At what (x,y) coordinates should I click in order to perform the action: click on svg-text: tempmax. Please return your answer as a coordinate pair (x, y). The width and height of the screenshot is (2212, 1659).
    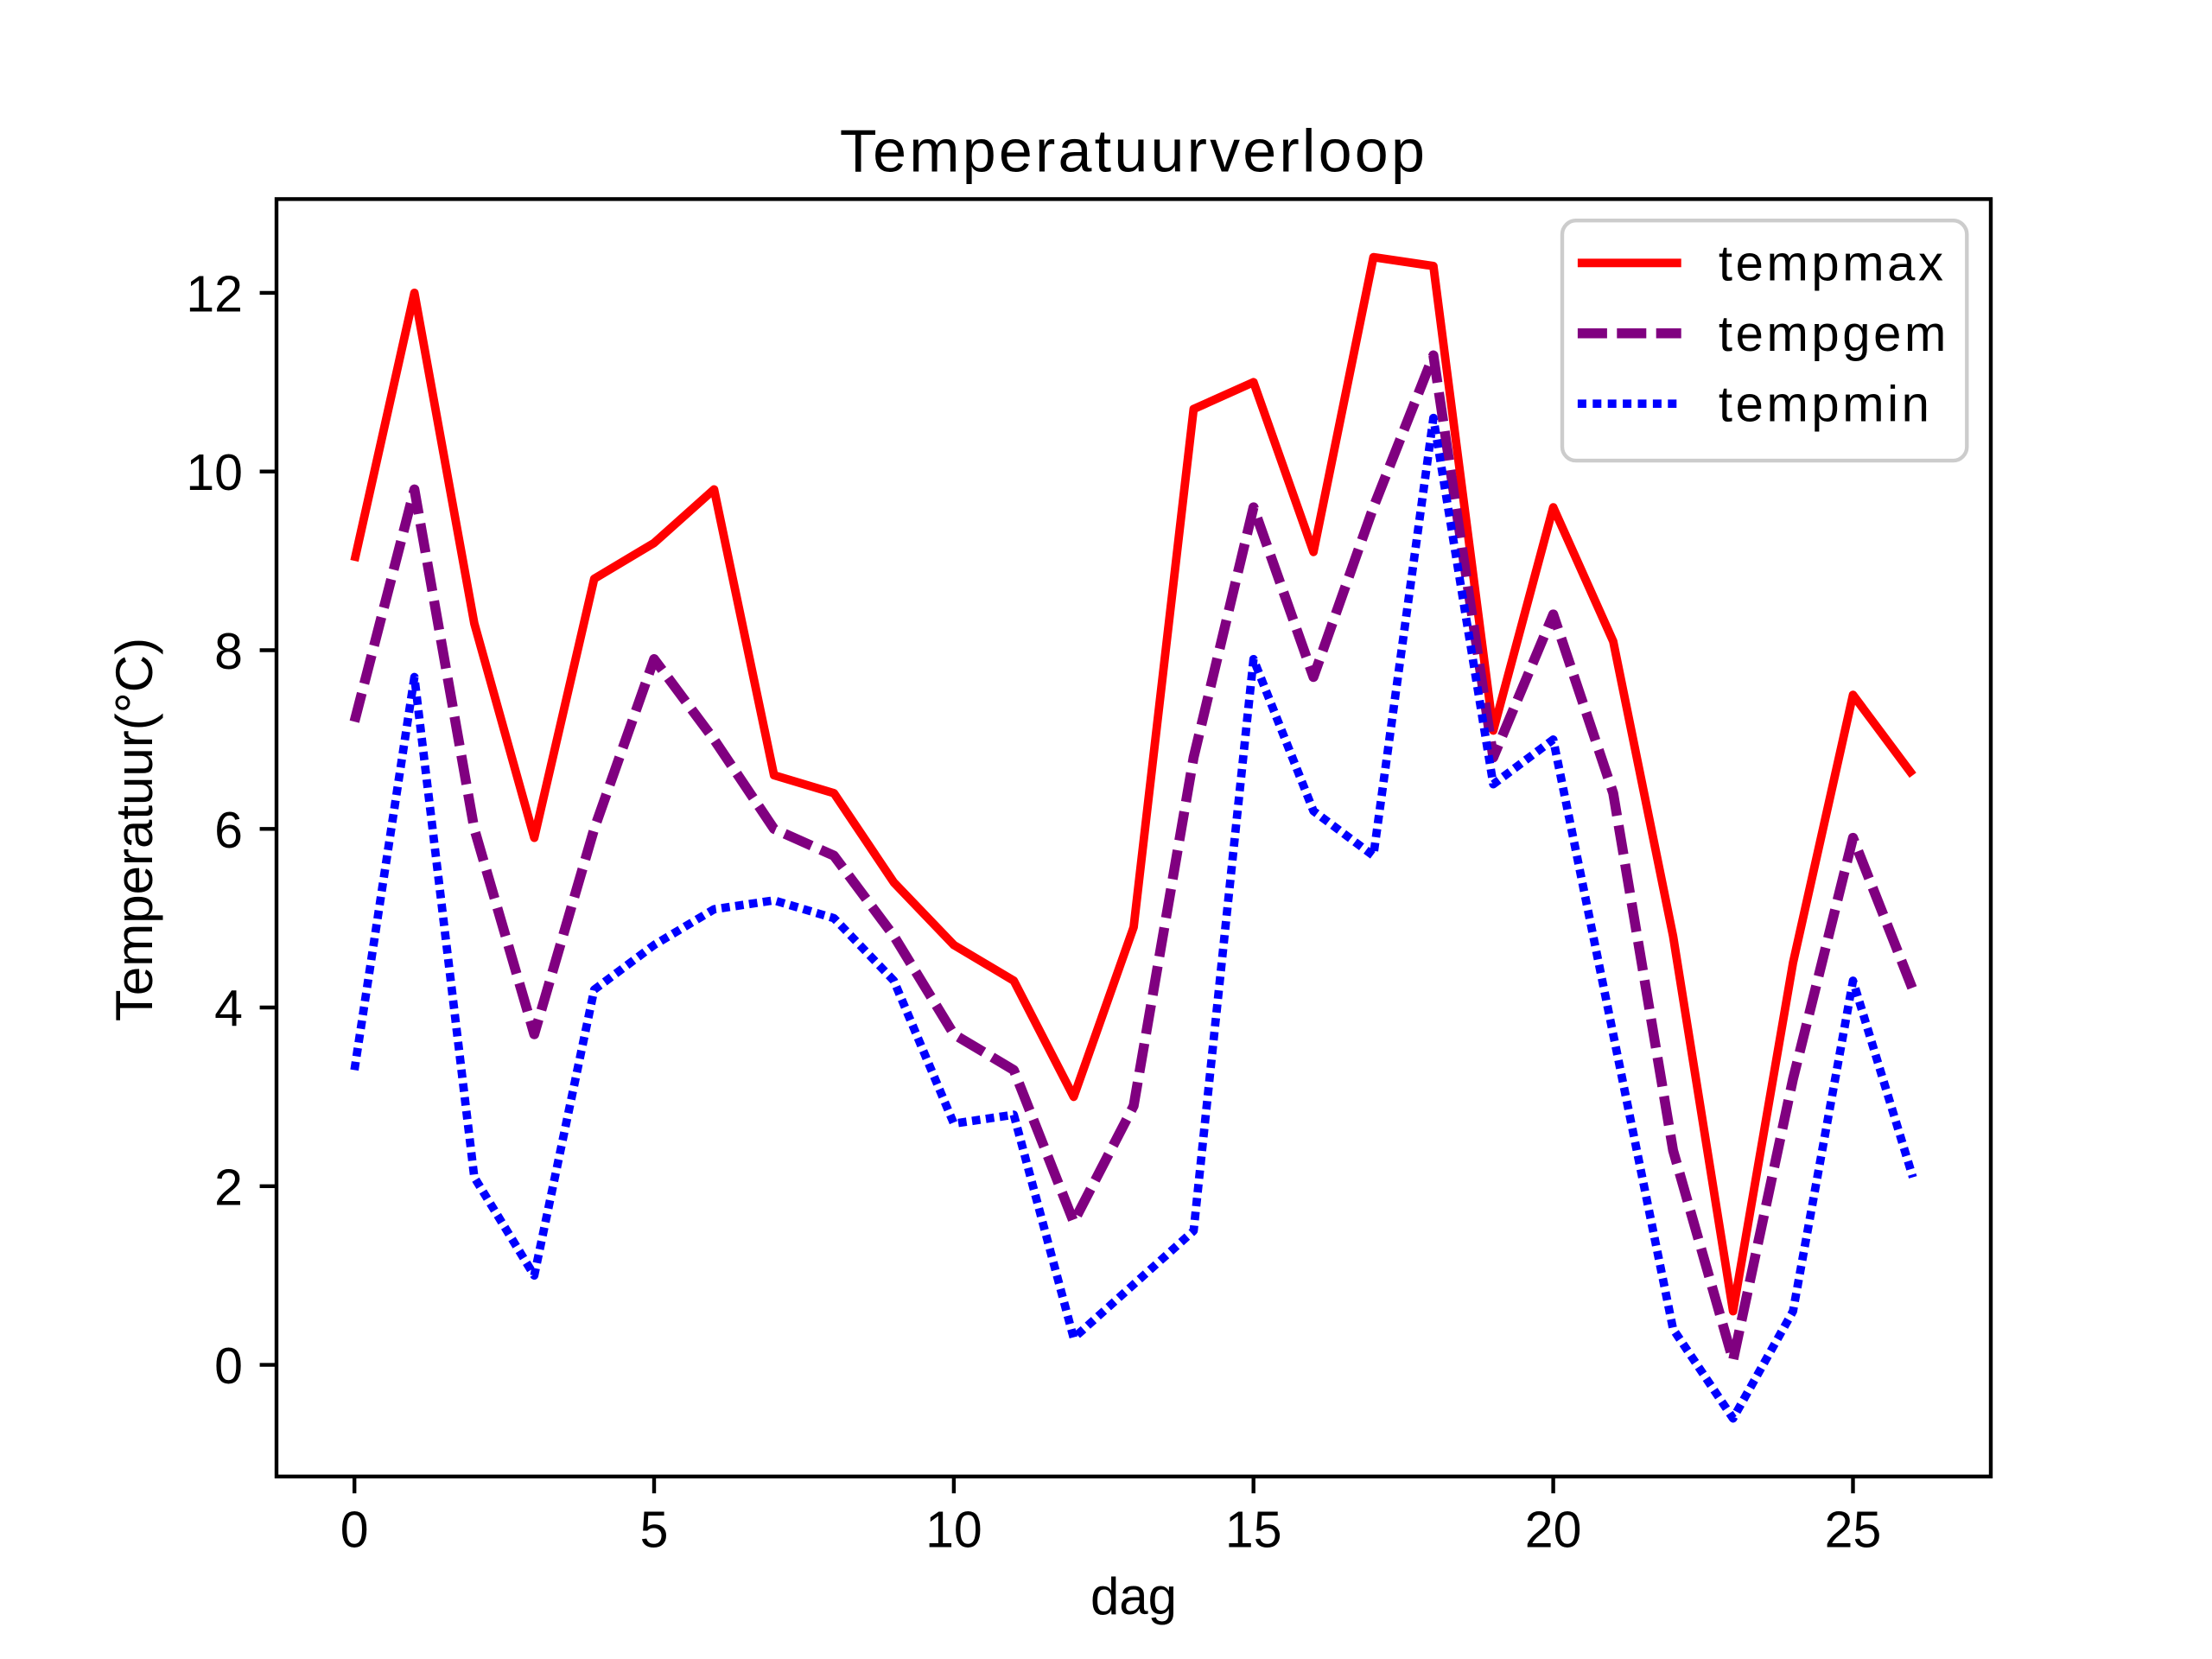
    Looking at the image, I should click on (1833, 264).